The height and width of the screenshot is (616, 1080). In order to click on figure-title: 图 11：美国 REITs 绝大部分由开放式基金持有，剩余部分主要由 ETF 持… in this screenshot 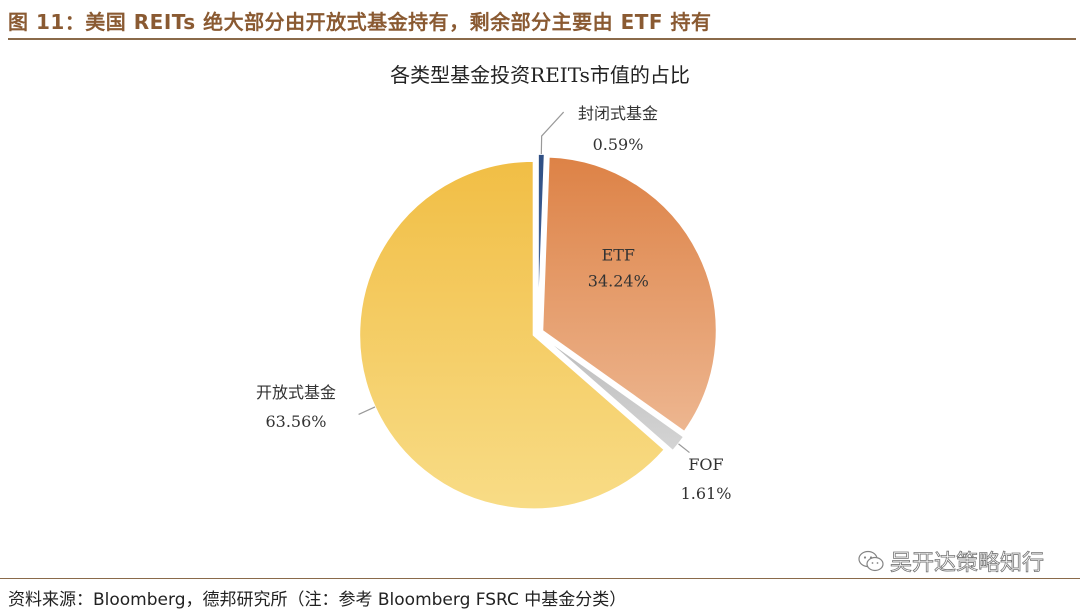, I will do `click(360, 22)`.